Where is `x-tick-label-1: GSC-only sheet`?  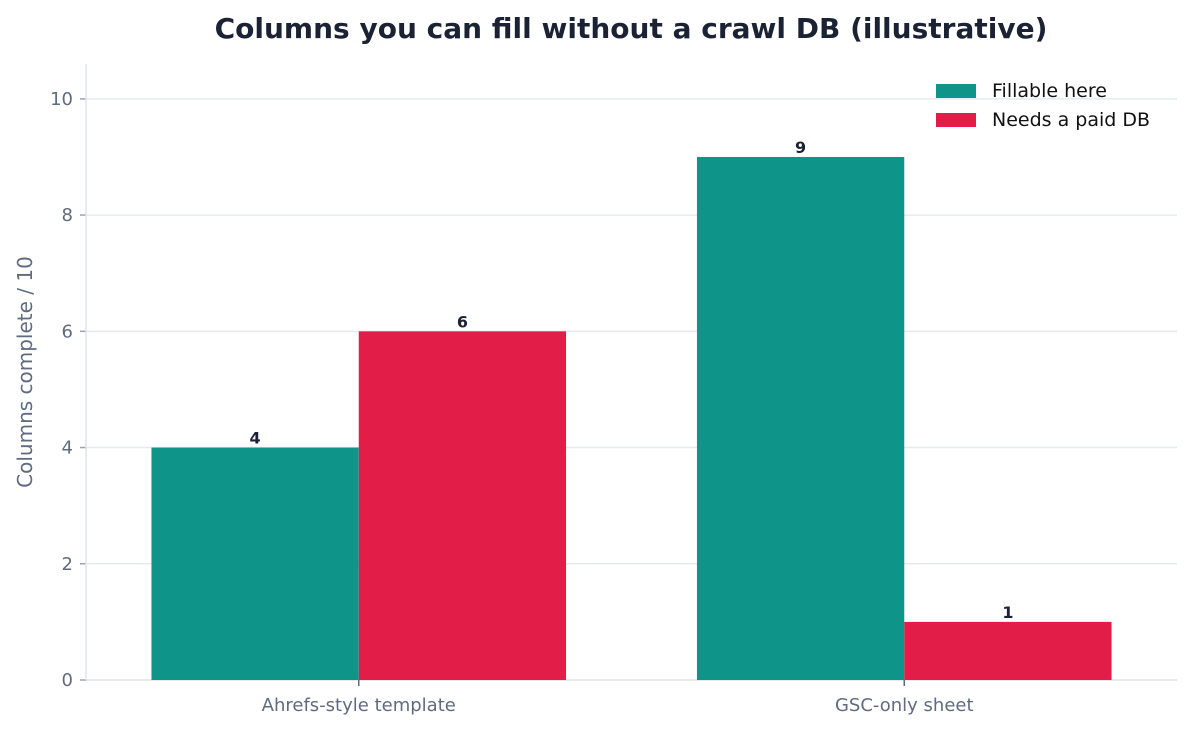 x-tick-label-1: GSC-only sheet is located at coordinates (904, 705).